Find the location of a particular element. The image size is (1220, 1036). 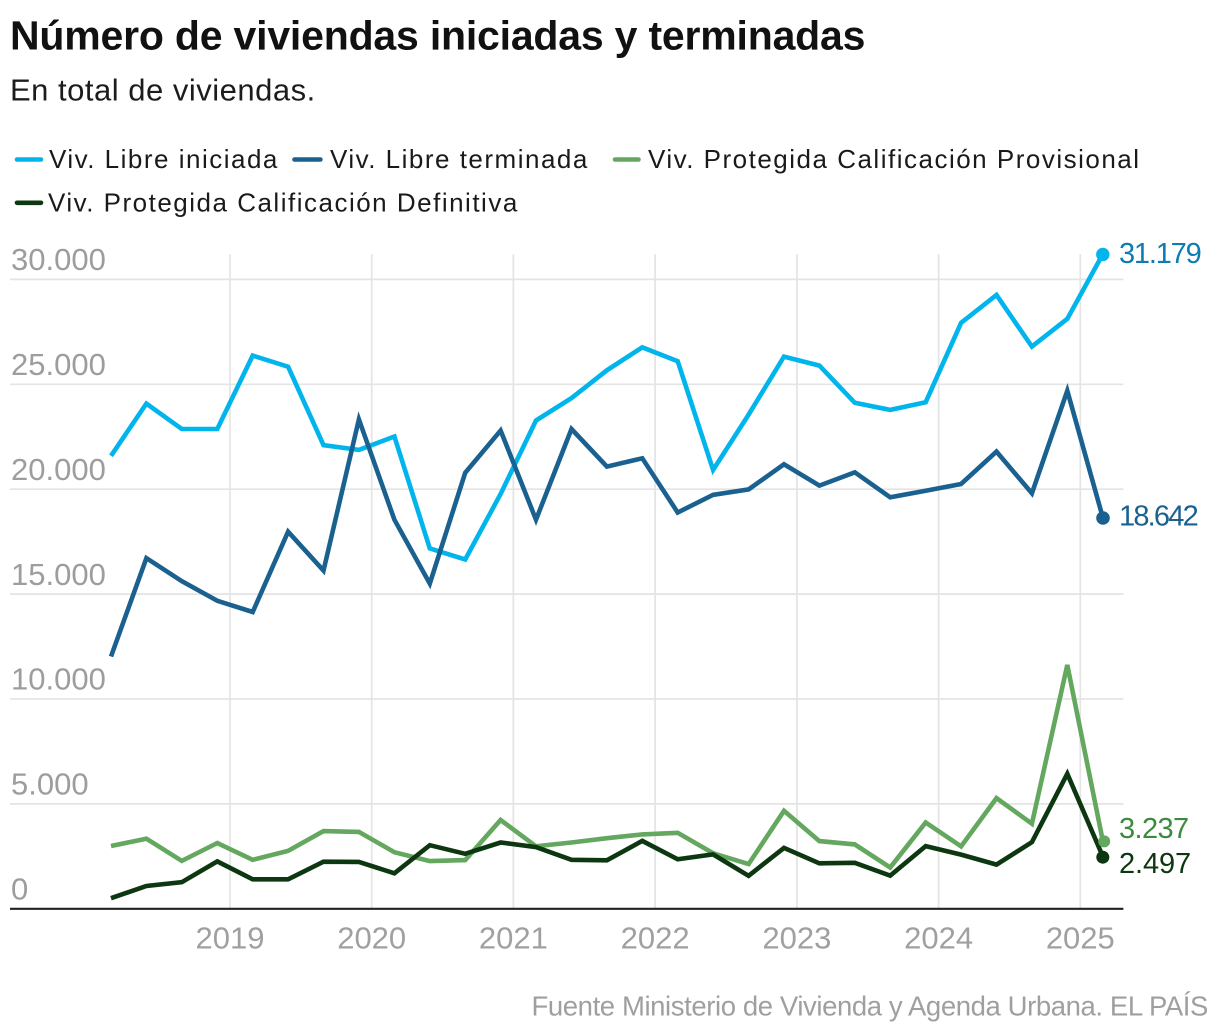

svg-text: 2.497 is located at coordinates (1155, 864).